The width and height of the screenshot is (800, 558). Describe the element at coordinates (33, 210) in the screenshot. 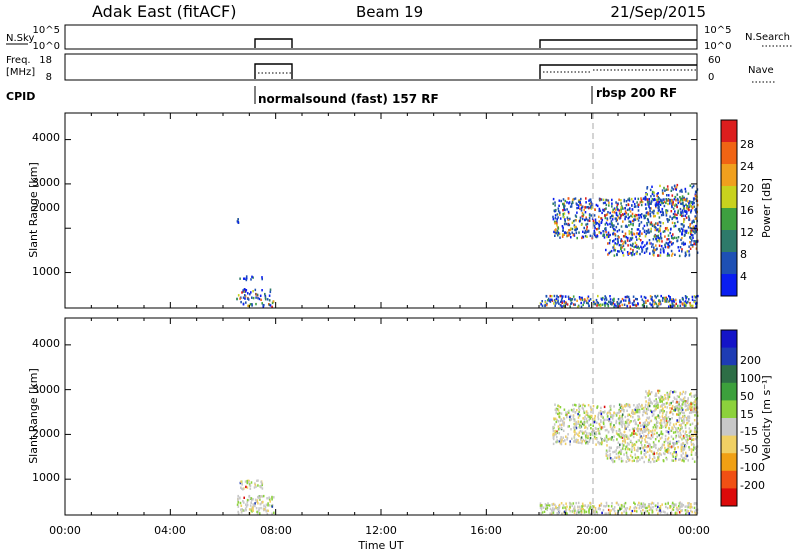

I see `power-ylabel: Slant Range [km]` at that location.